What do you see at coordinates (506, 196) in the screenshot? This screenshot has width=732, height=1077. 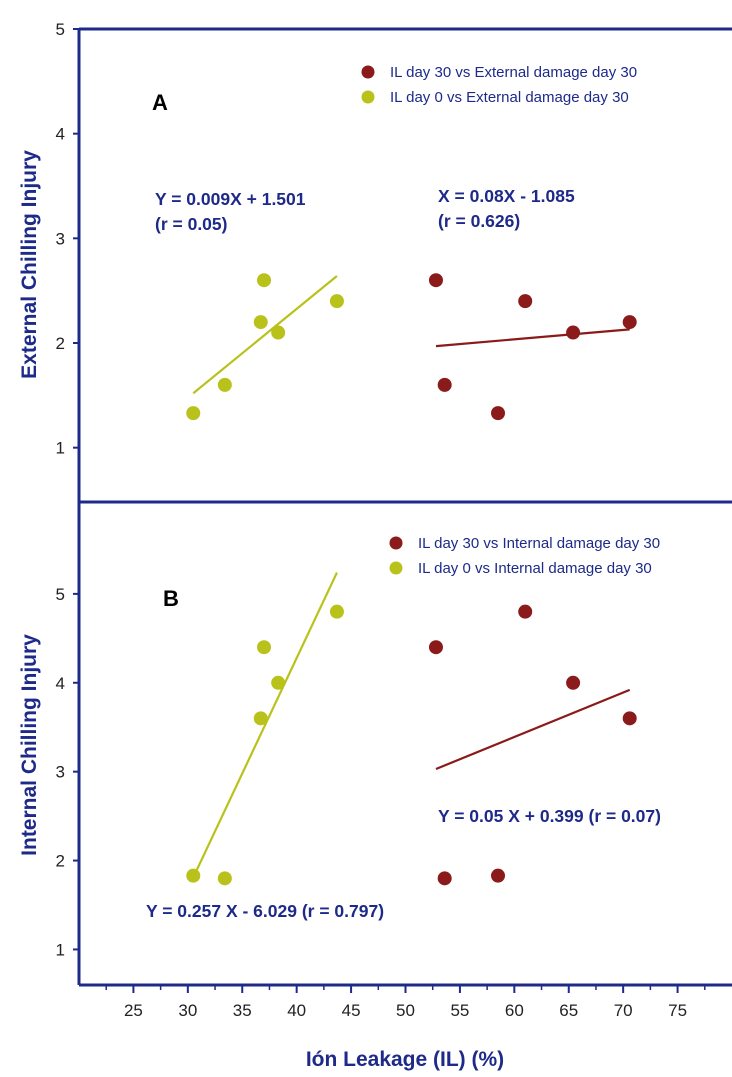 I see `regression-equation: X = 0.08X - 1.085` at bounding box center [506, 196].